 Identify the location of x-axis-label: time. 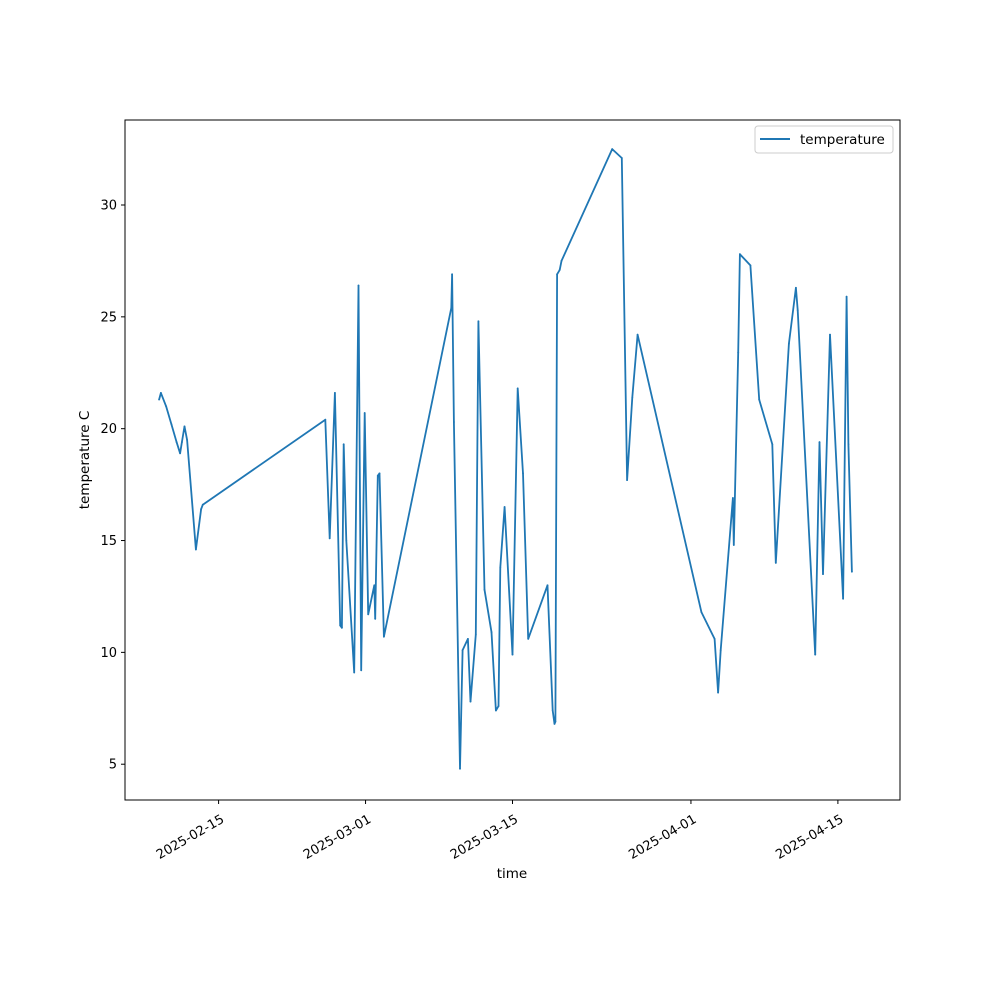
(512, 874).